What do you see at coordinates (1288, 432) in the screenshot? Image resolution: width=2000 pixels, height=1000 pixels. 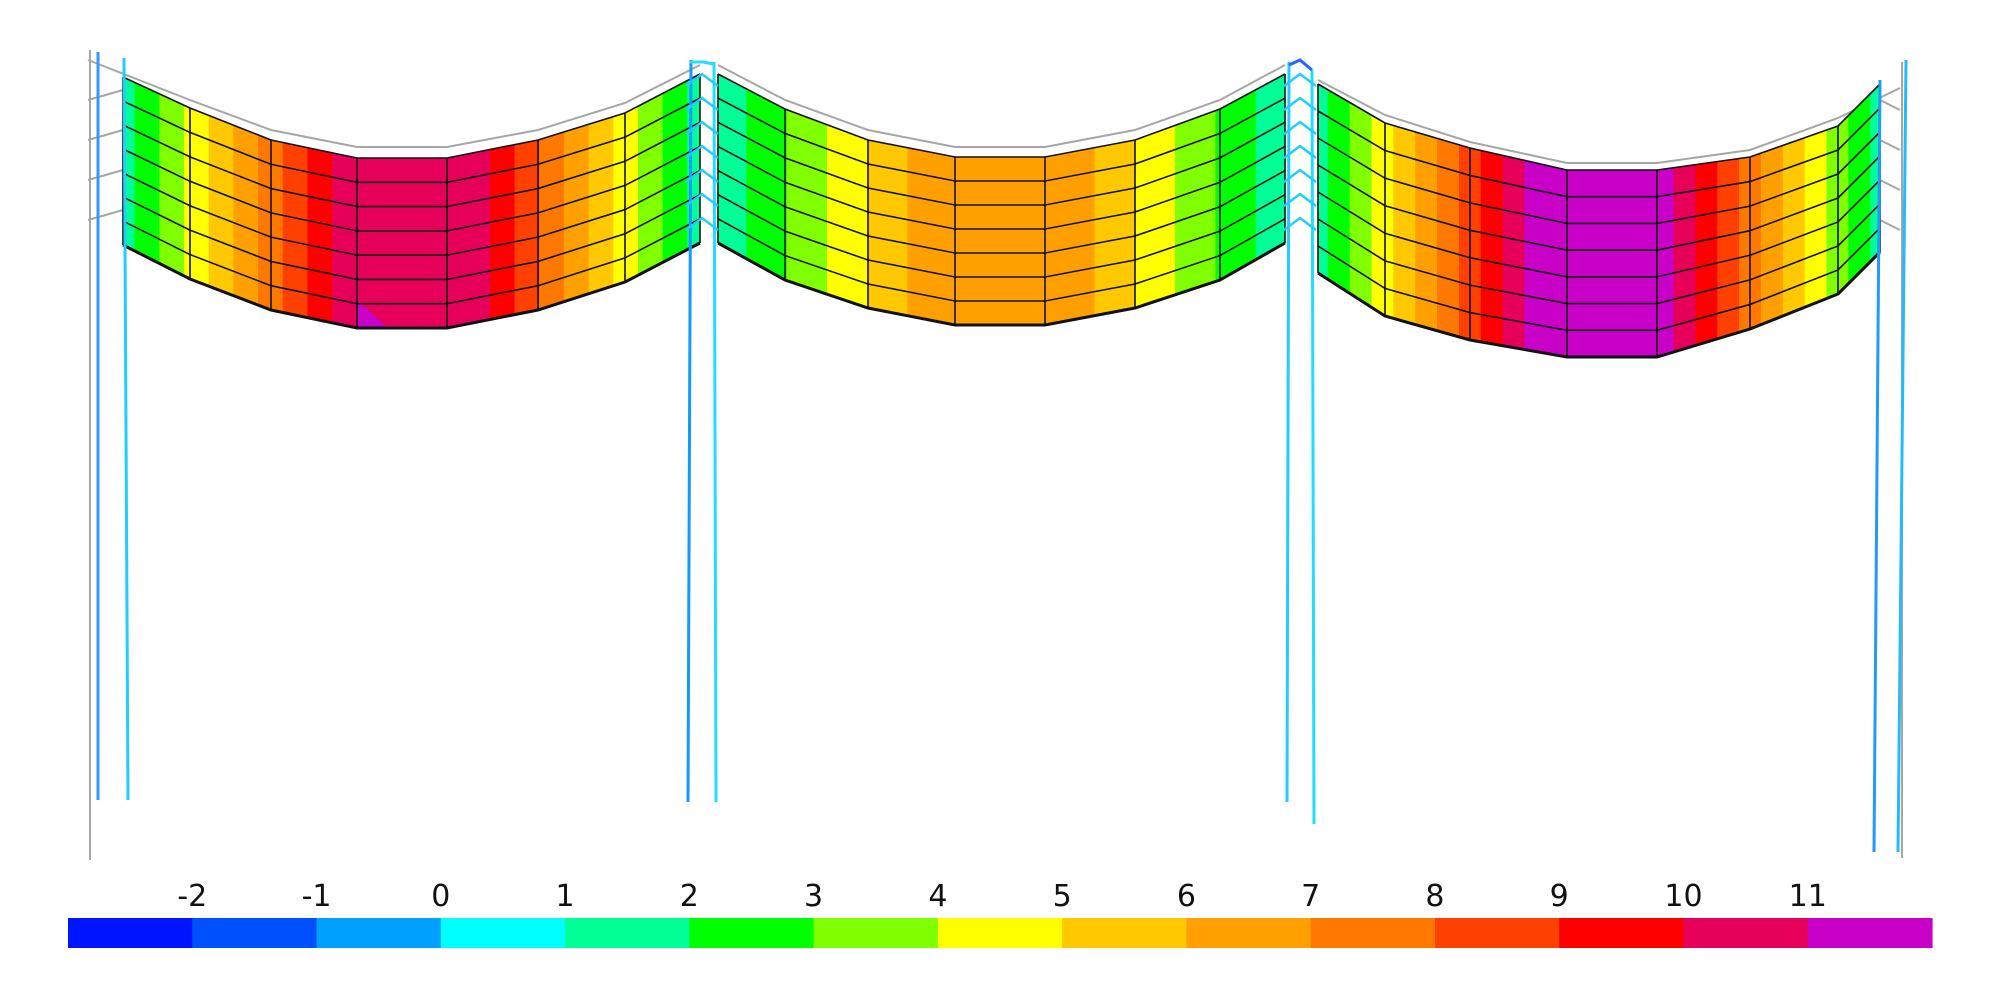 I see `column-3-left` at bounding box center [1288, 432].